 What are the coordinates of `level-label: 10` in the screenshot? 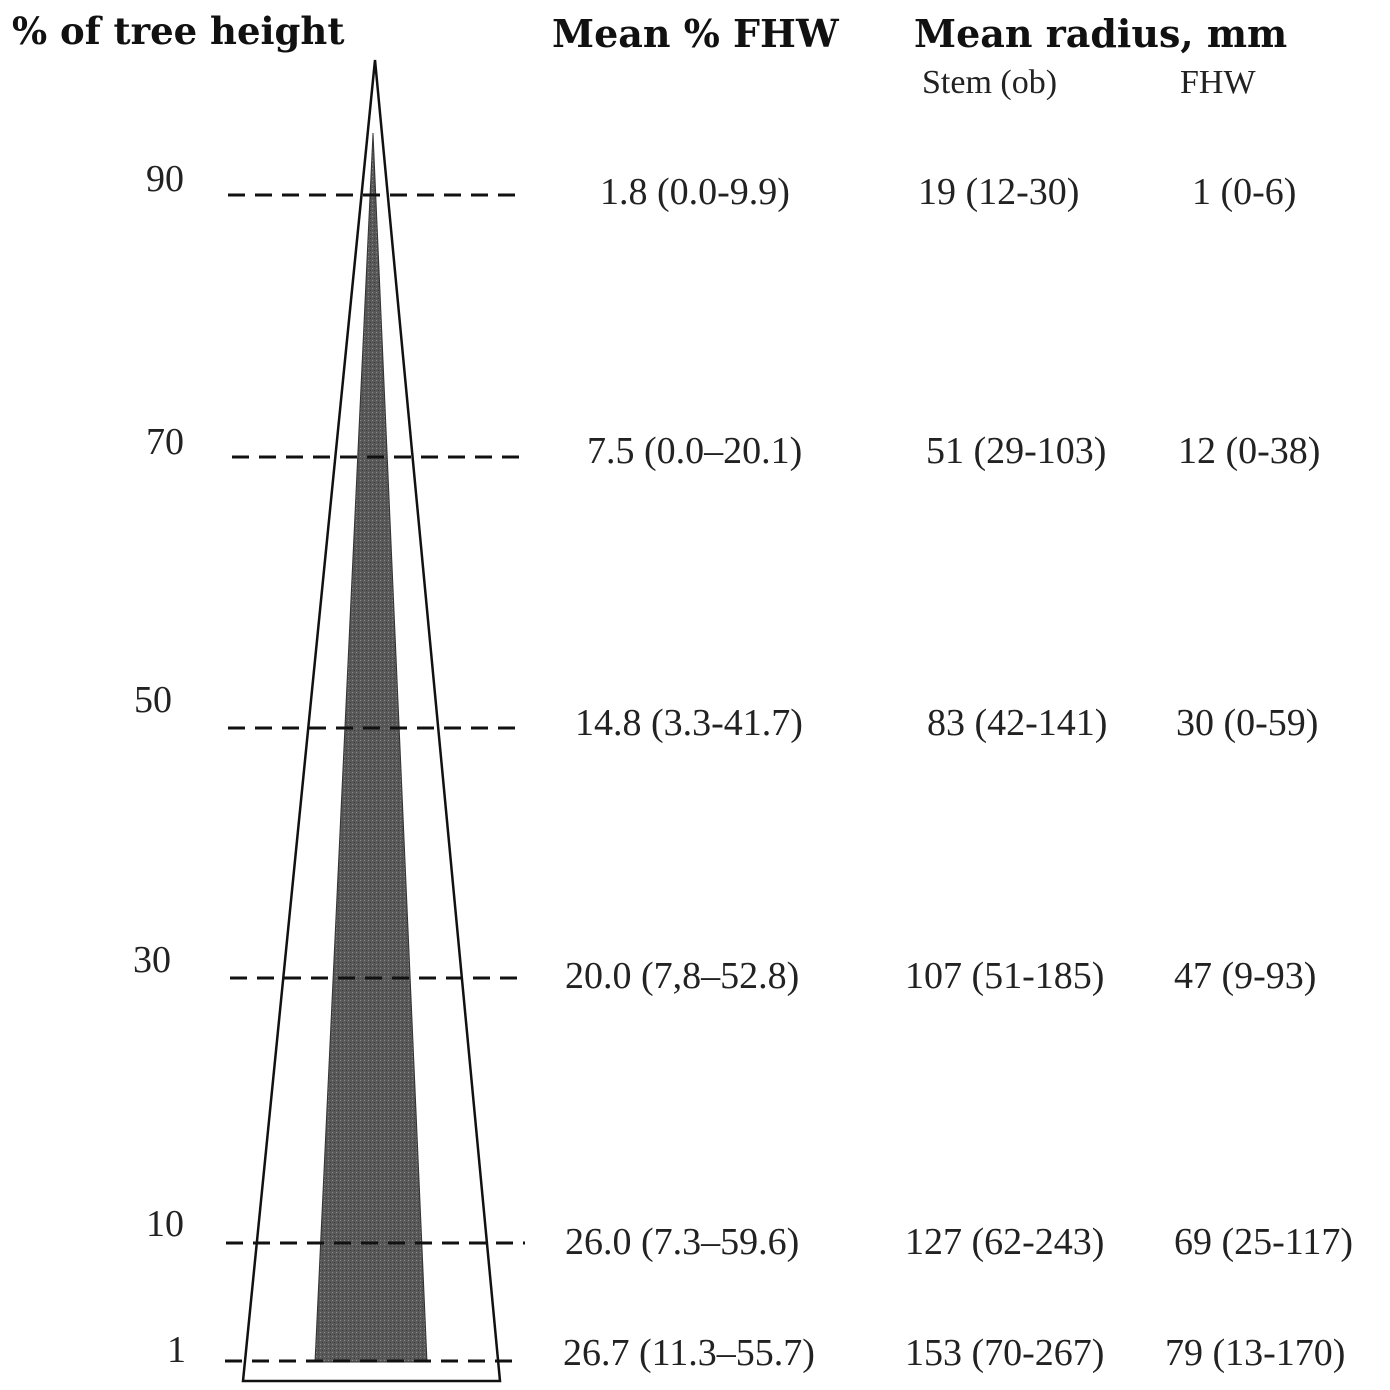 It's located at (165, 1224).